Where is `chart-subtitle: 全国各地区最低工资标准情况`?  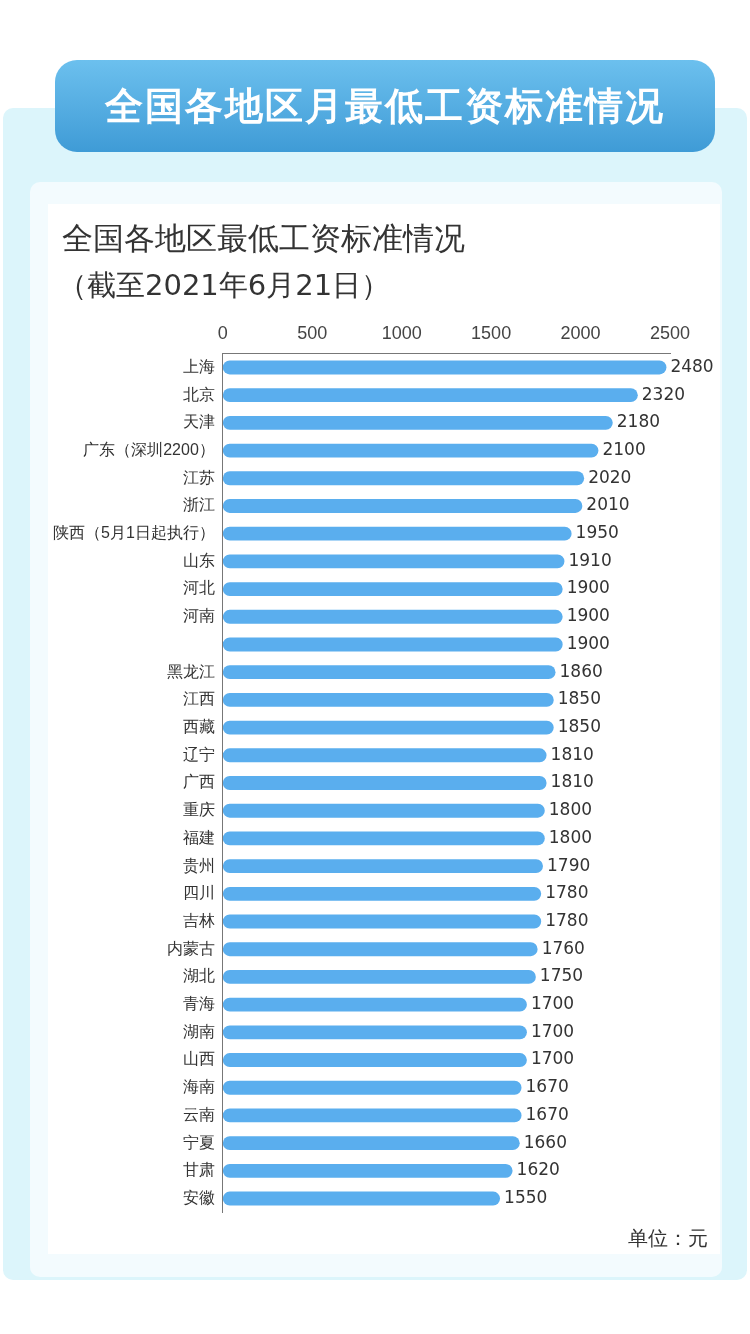
chart-subtitle: 全国各地区最低工资标准情况 is located at coordinates (263, 238).